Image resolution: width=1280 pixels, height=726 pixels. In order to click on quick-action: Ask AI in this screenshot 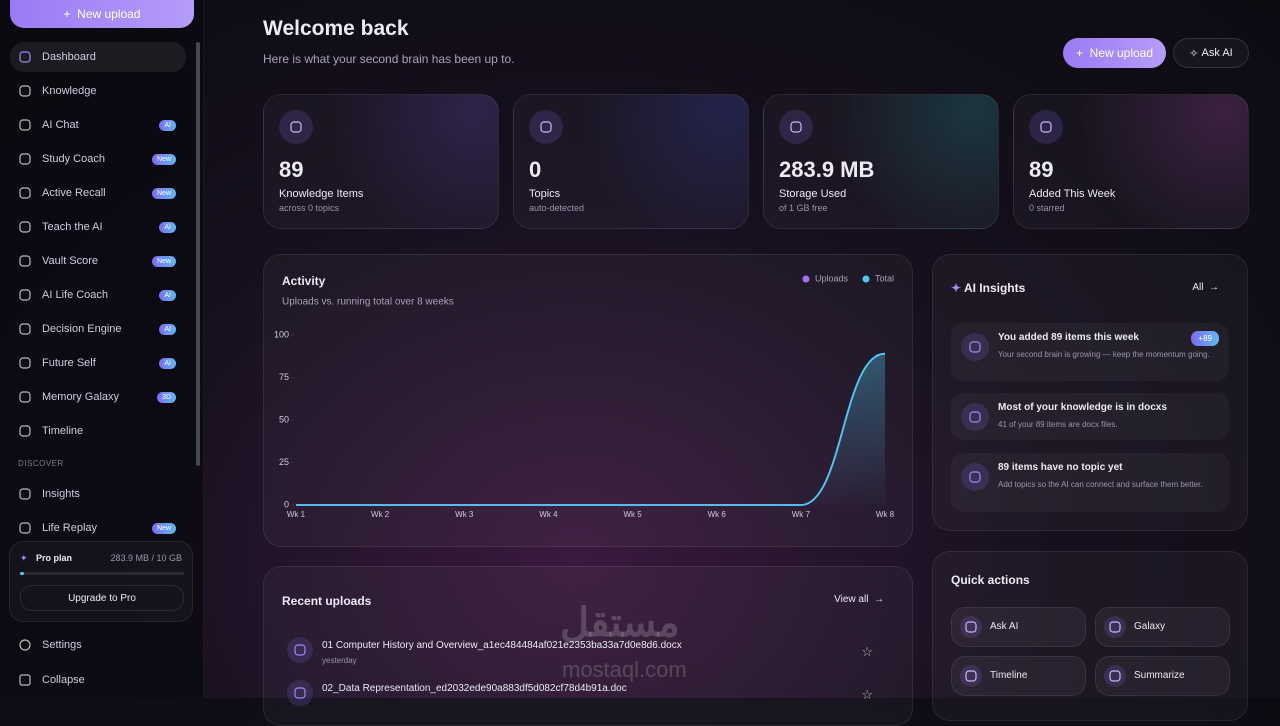, I will do `click(1018, 627)`.